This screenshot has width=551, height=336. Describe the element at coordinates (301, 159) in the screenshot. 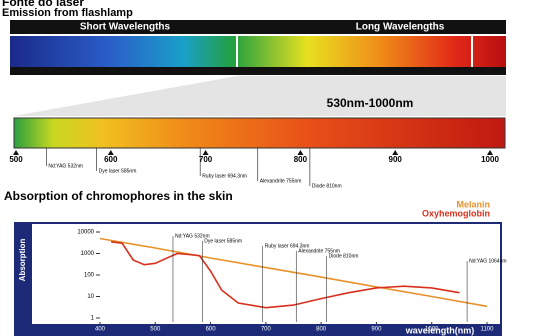

I see `tick-label: 800` at that location.